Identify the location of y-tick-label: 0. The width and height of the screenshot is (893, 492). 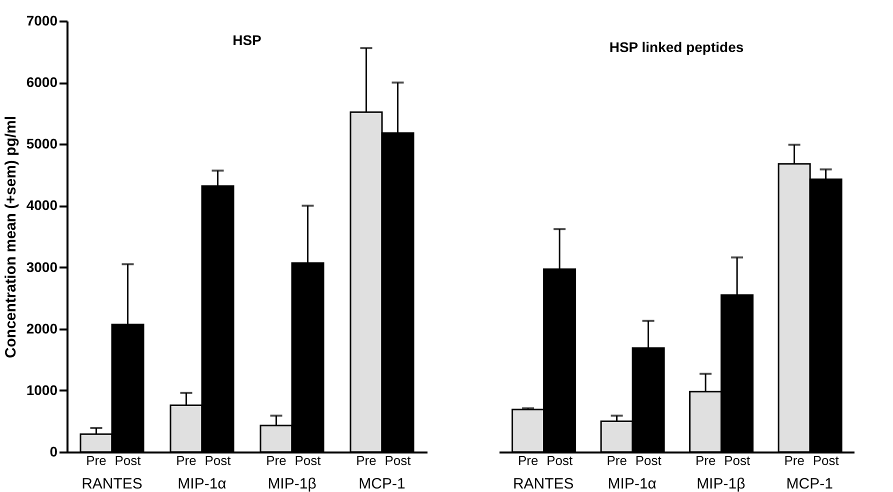
(54, 452).